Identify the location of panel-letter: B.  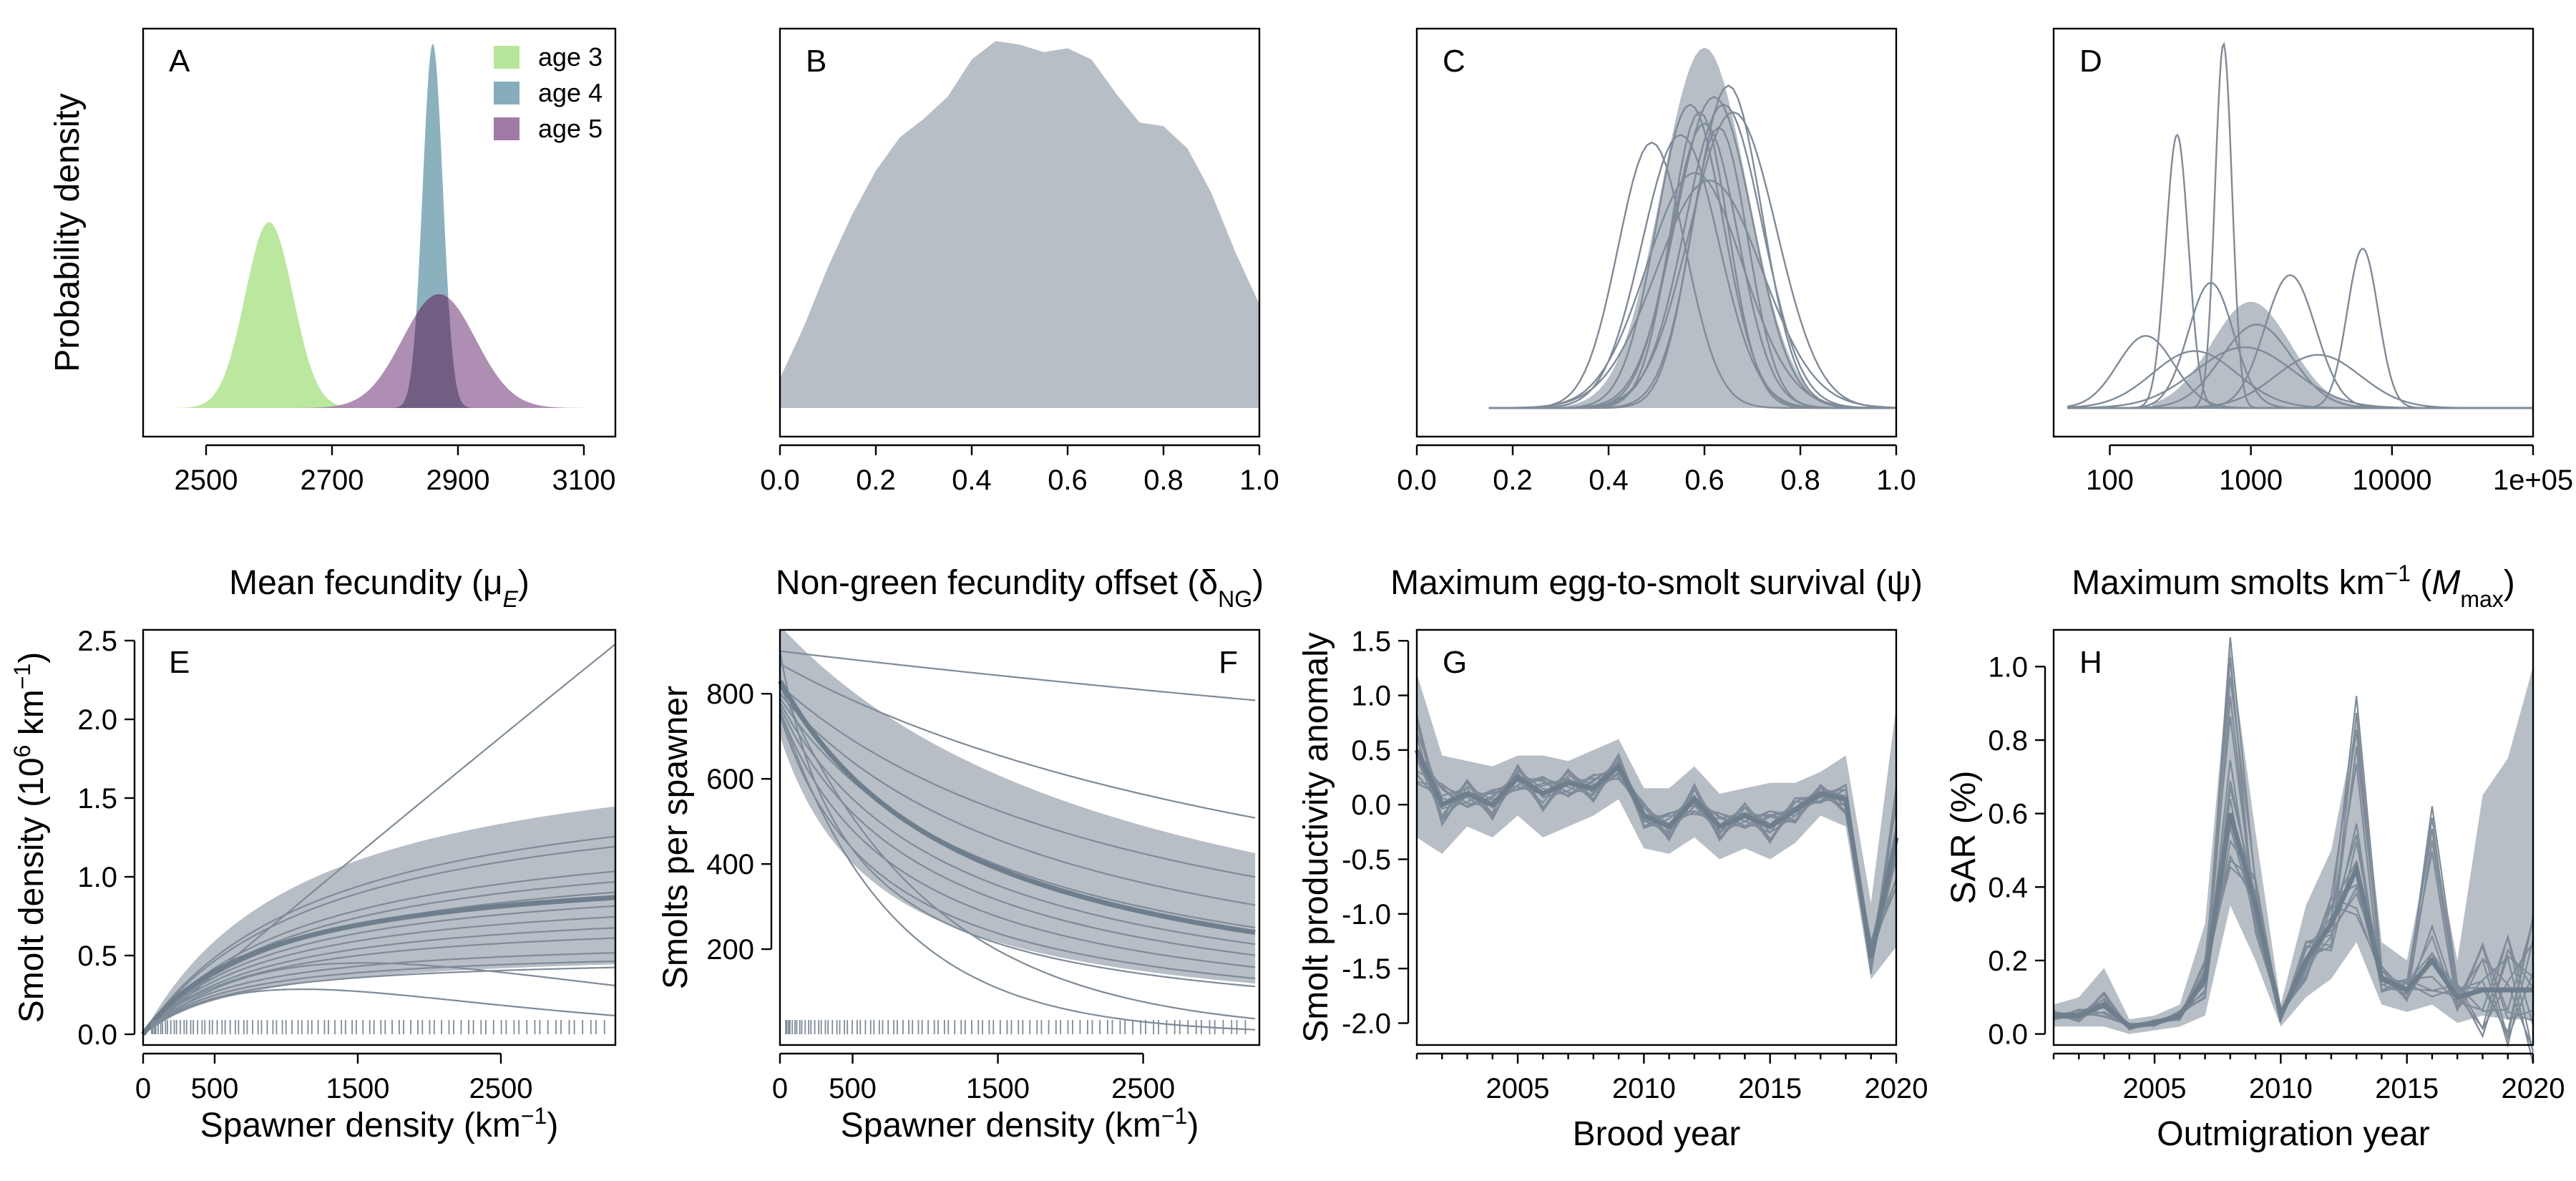
(816, 61).